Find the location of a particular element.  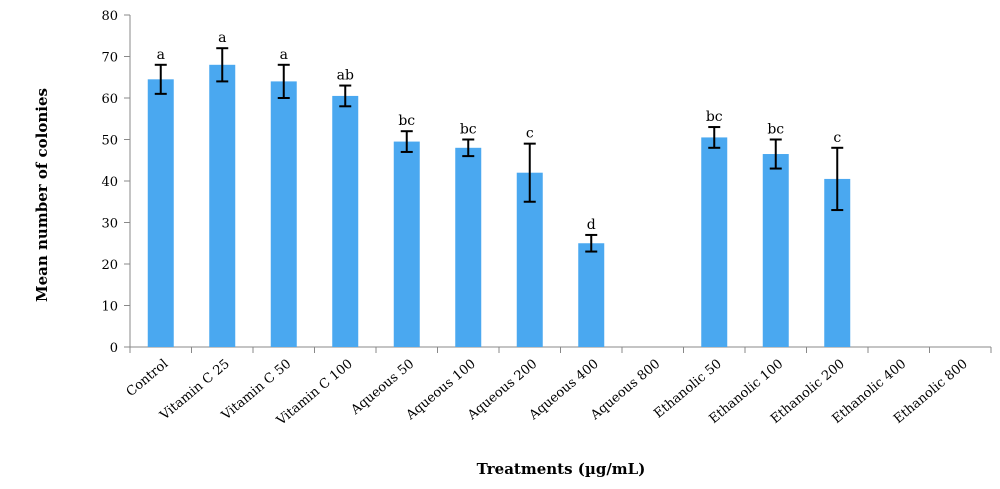

x-tick-label: Control is located at coordinates (148, 378).